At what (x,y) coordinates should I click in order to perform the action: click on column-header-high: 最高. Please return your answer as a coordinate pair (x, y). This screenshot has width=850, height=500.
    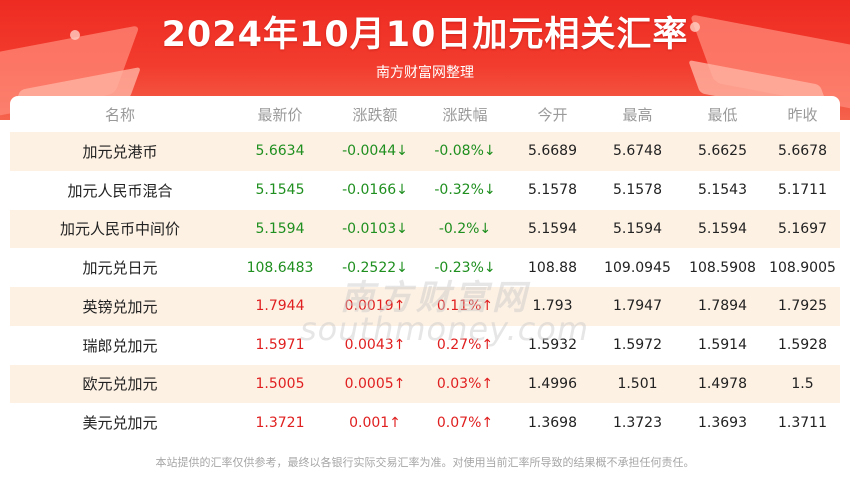
    Looking at the image, I should click on (637, 114).